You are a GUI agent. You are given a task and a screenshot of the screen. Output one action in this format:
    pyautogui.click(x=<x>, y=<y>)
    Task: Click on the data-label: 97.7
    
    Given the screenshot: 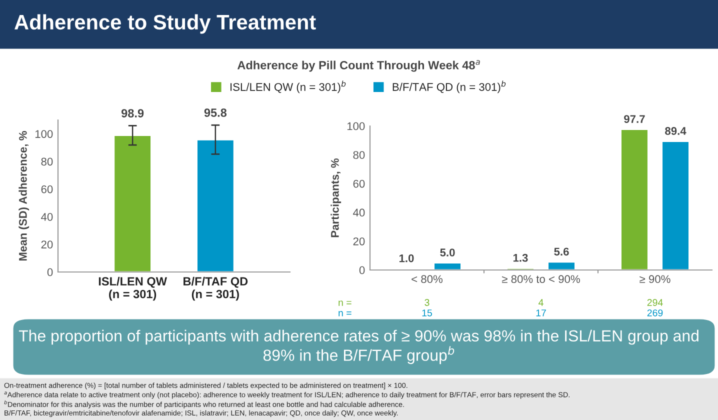 What is the action you would take?
    pyautogui.click(x=634, y=119)
    